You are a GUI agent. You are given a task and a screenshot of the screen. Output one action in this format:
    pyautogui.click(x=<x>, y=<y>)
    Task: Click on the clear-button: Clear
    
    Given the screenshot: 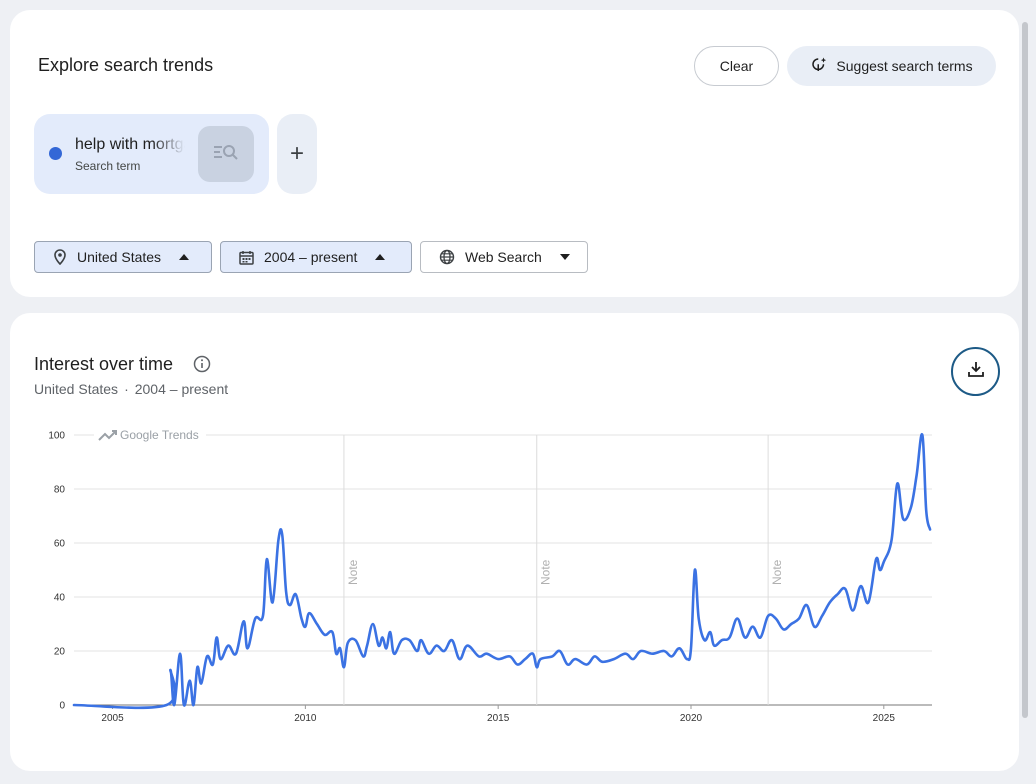 What is the action you would take?
    pyautogui.click(x=736, y=66)
    